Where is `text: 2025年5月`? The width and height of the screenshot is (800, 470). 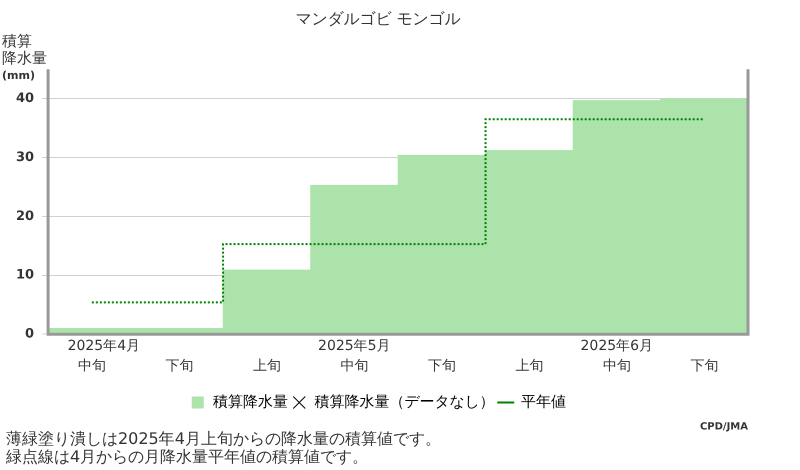
text: 2025年5月 is located at coordinates (354, 346).